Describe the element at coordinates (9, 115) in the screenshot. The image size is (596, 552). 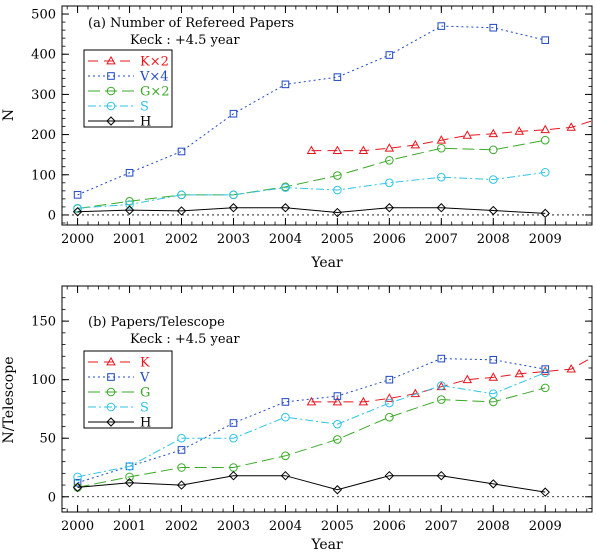
I see `panel-a-ylabel: N` at that location.